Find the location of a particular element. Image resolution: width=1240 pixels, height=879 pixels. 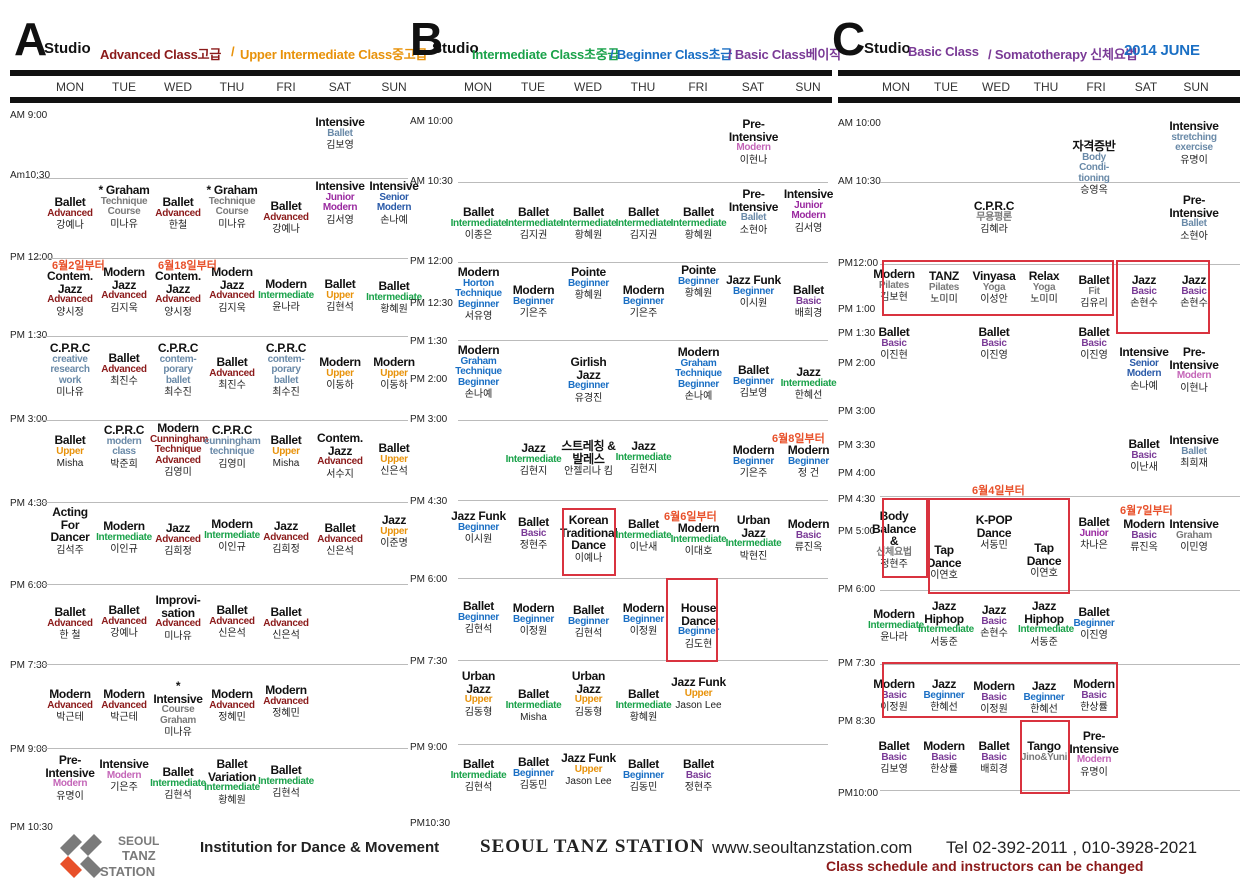

class-instructor: 이동하 is located at coordinates (394, 386).